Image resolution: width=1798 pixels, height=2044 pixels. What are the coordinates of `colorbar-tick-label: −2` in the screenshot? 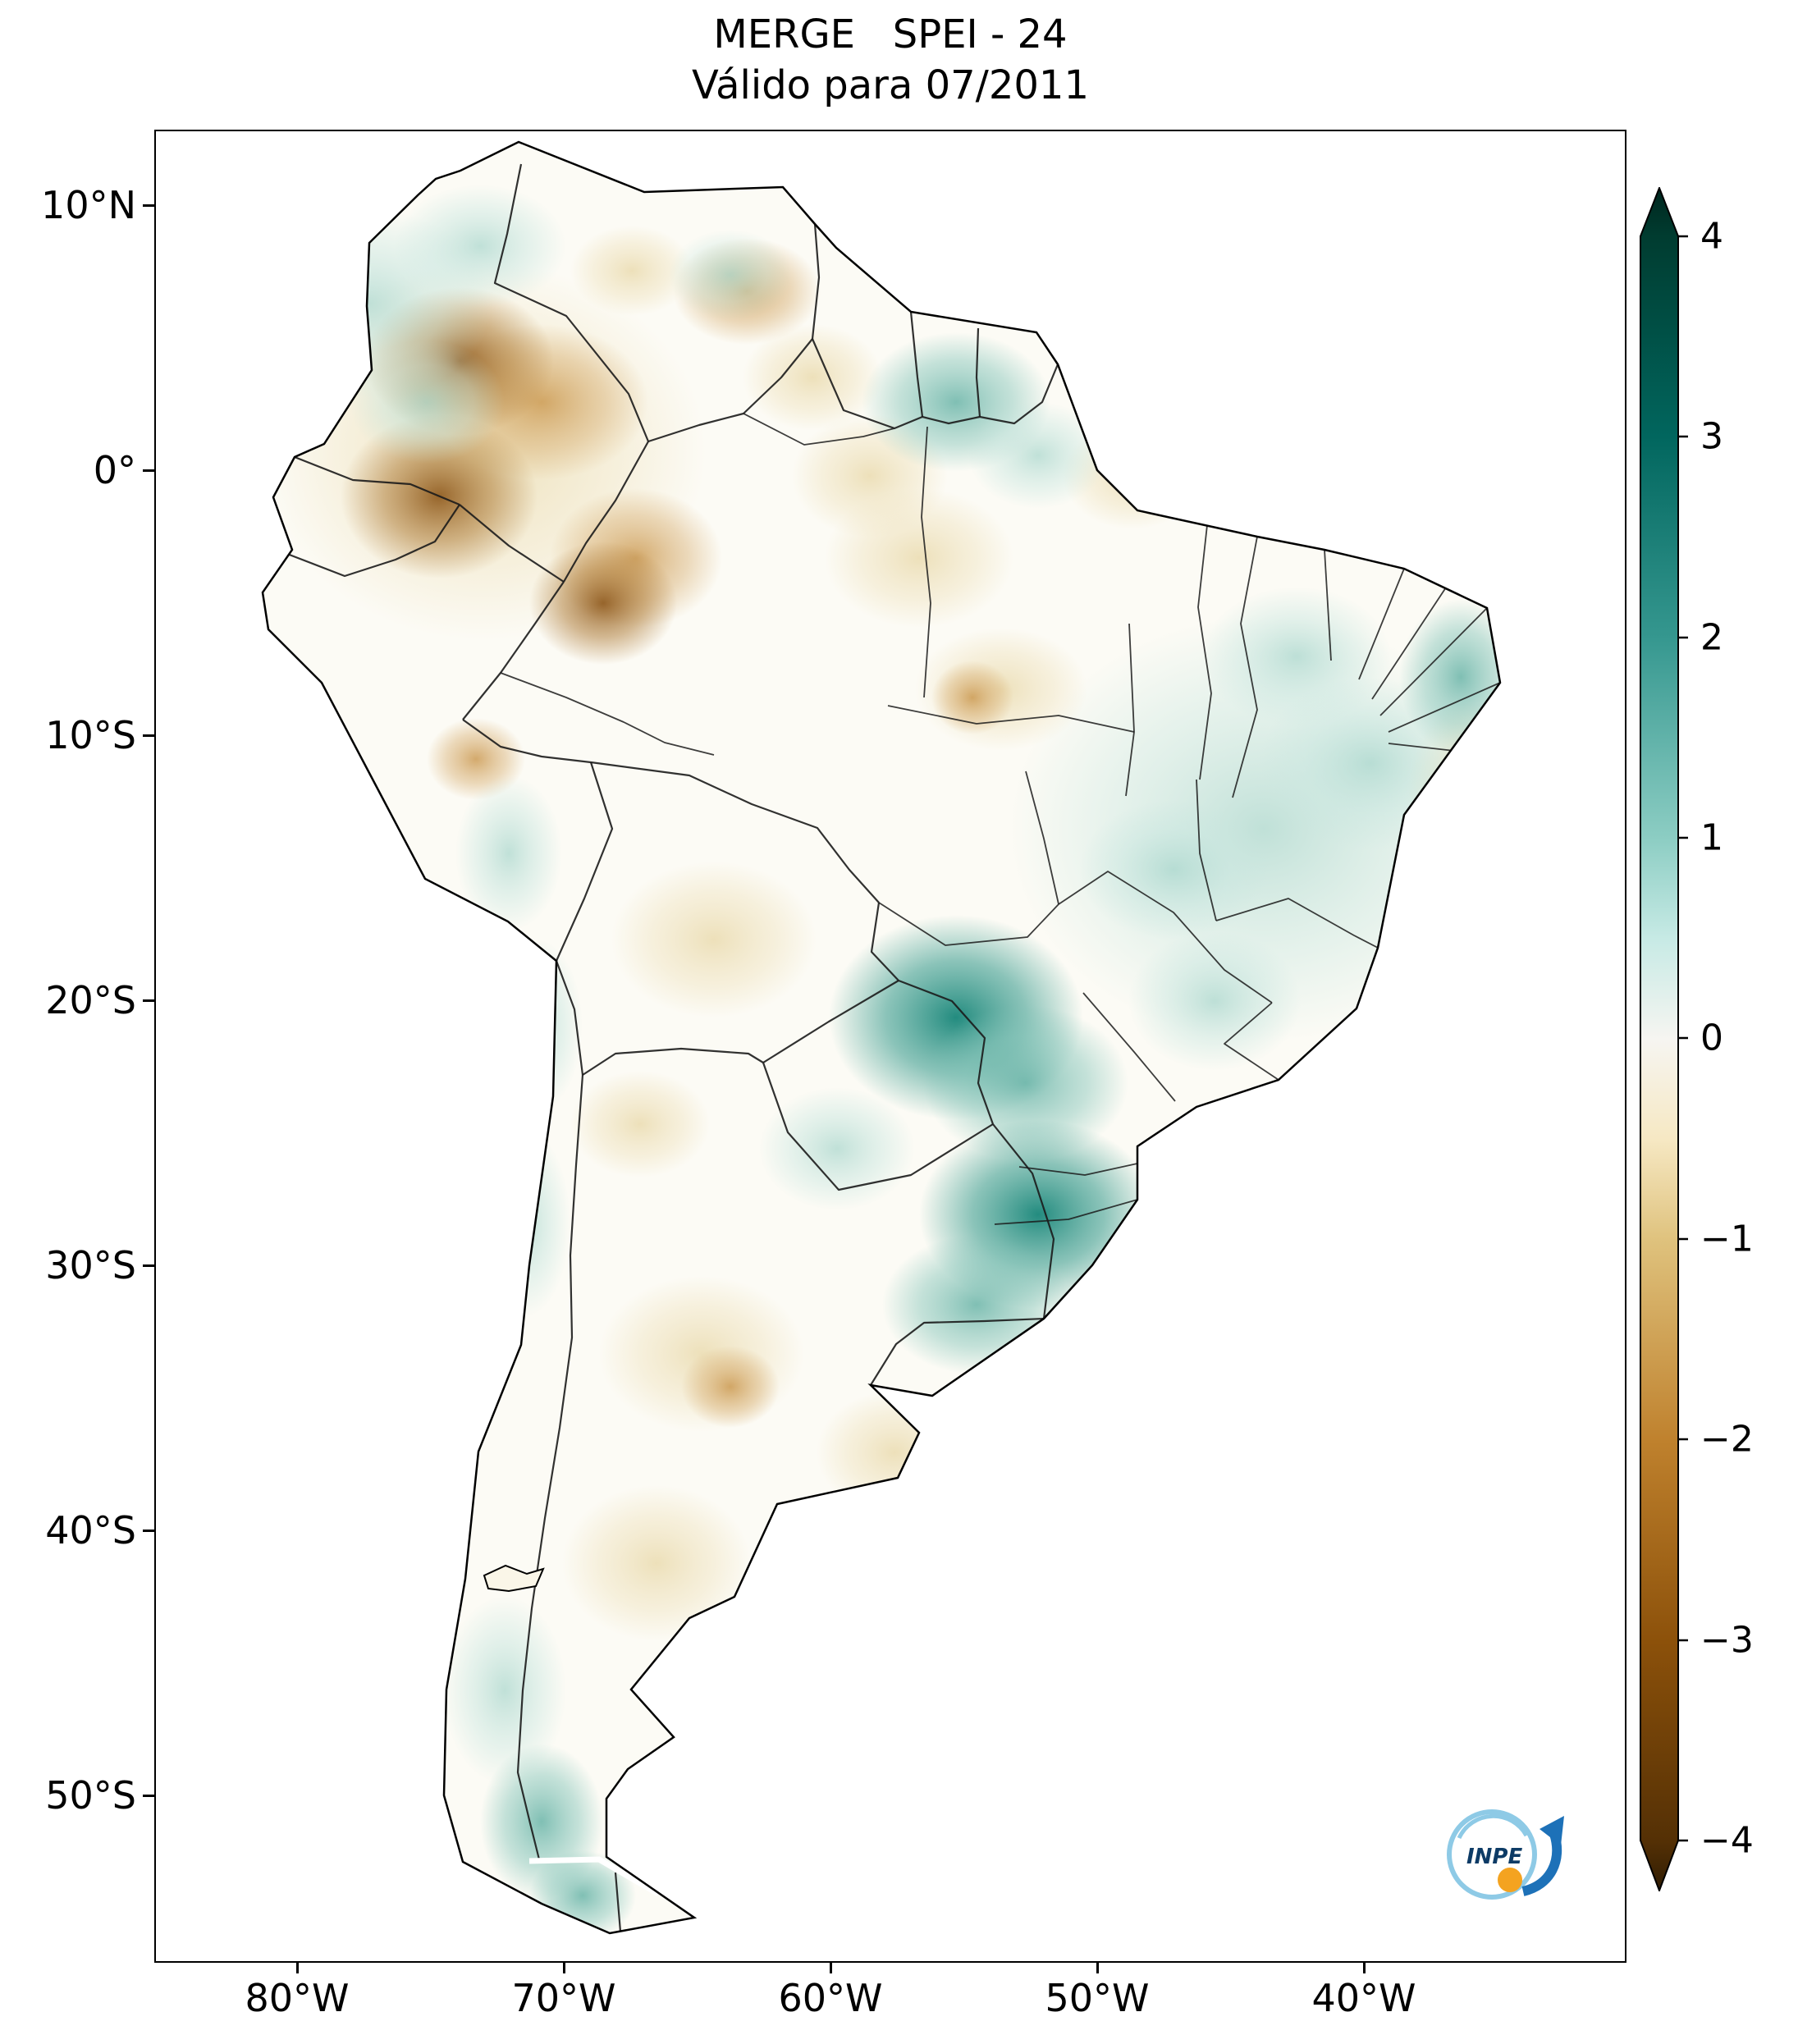 It's located at (1727, 1439).